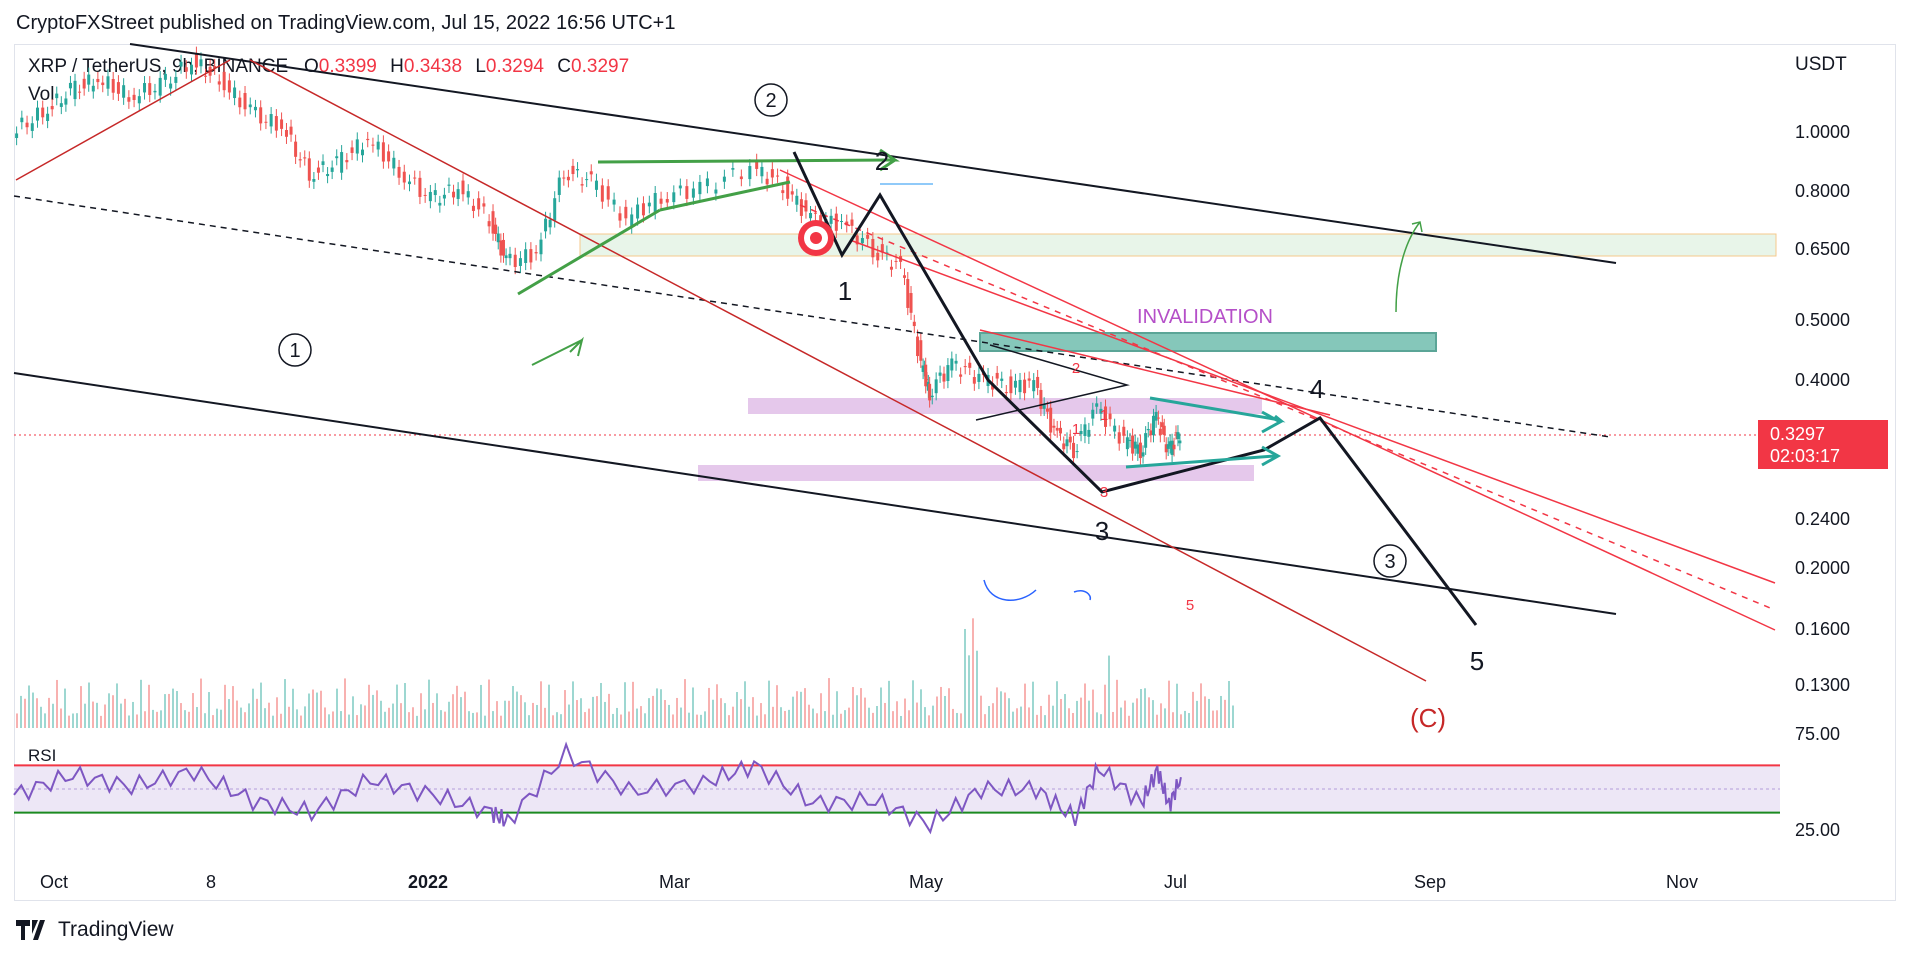 This screenshot has width=1910, height=957. What do you see at coordinates (158, 66) in the screenshot?
I see `symbol-name: XRP / TetherUS, 9h, BINANCE` at bounding box center [158, 66].